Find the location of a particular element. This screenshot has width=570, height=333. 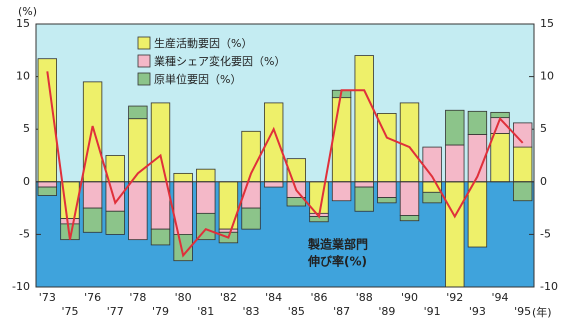

x-tick-label: '76 is located at coordinates (92, 297).